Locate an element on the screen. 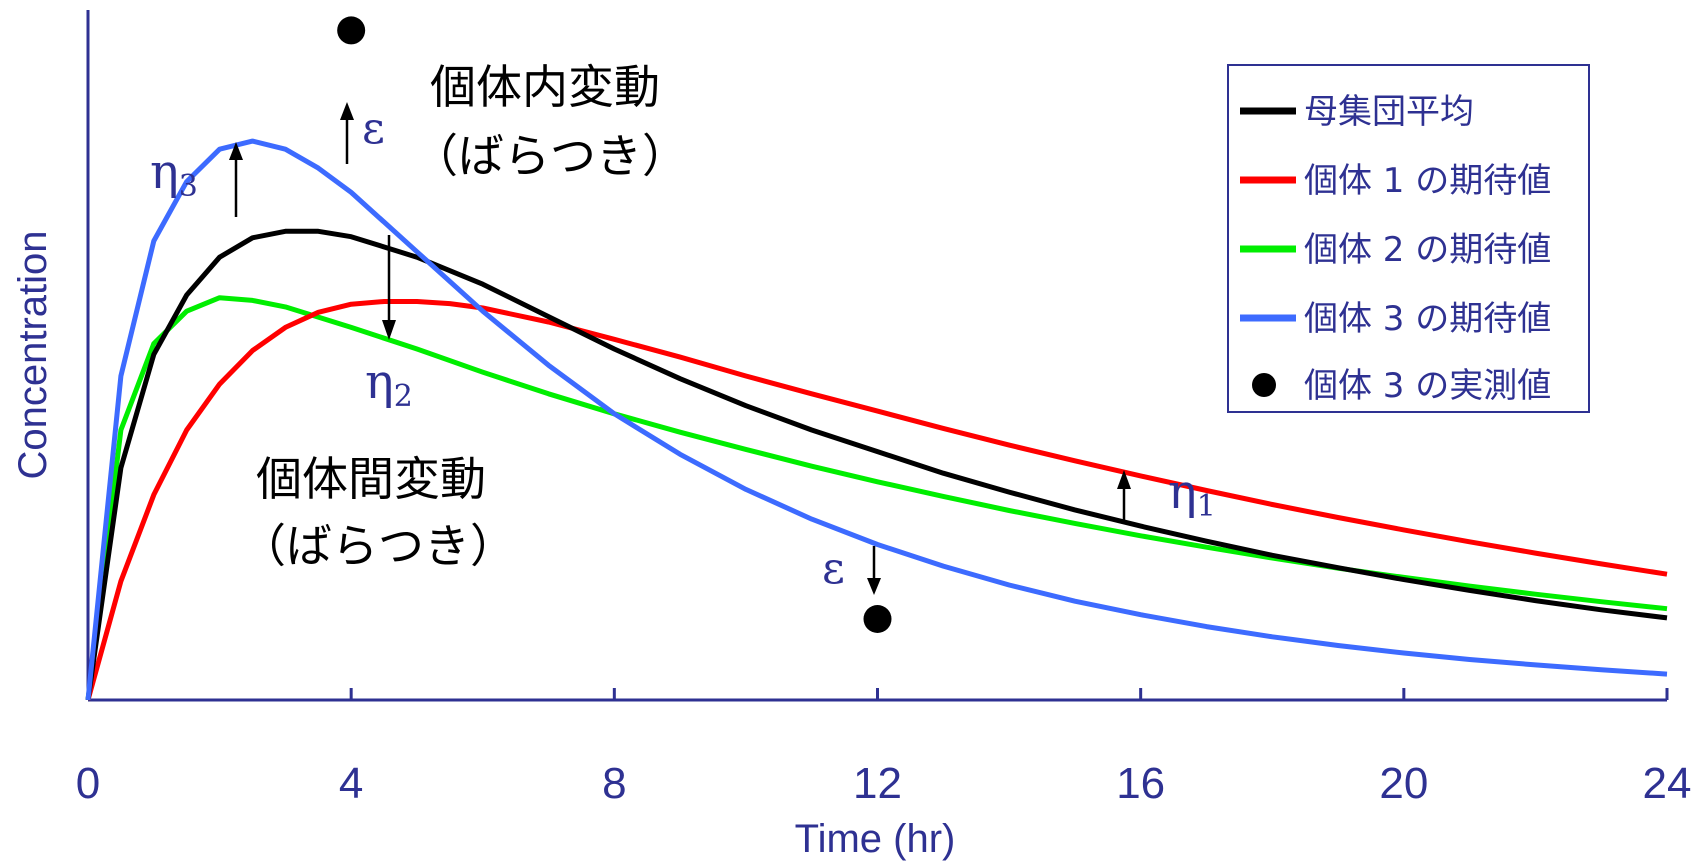  intra-variability-title: 個体内変動 is located at coordinates (545, 87).